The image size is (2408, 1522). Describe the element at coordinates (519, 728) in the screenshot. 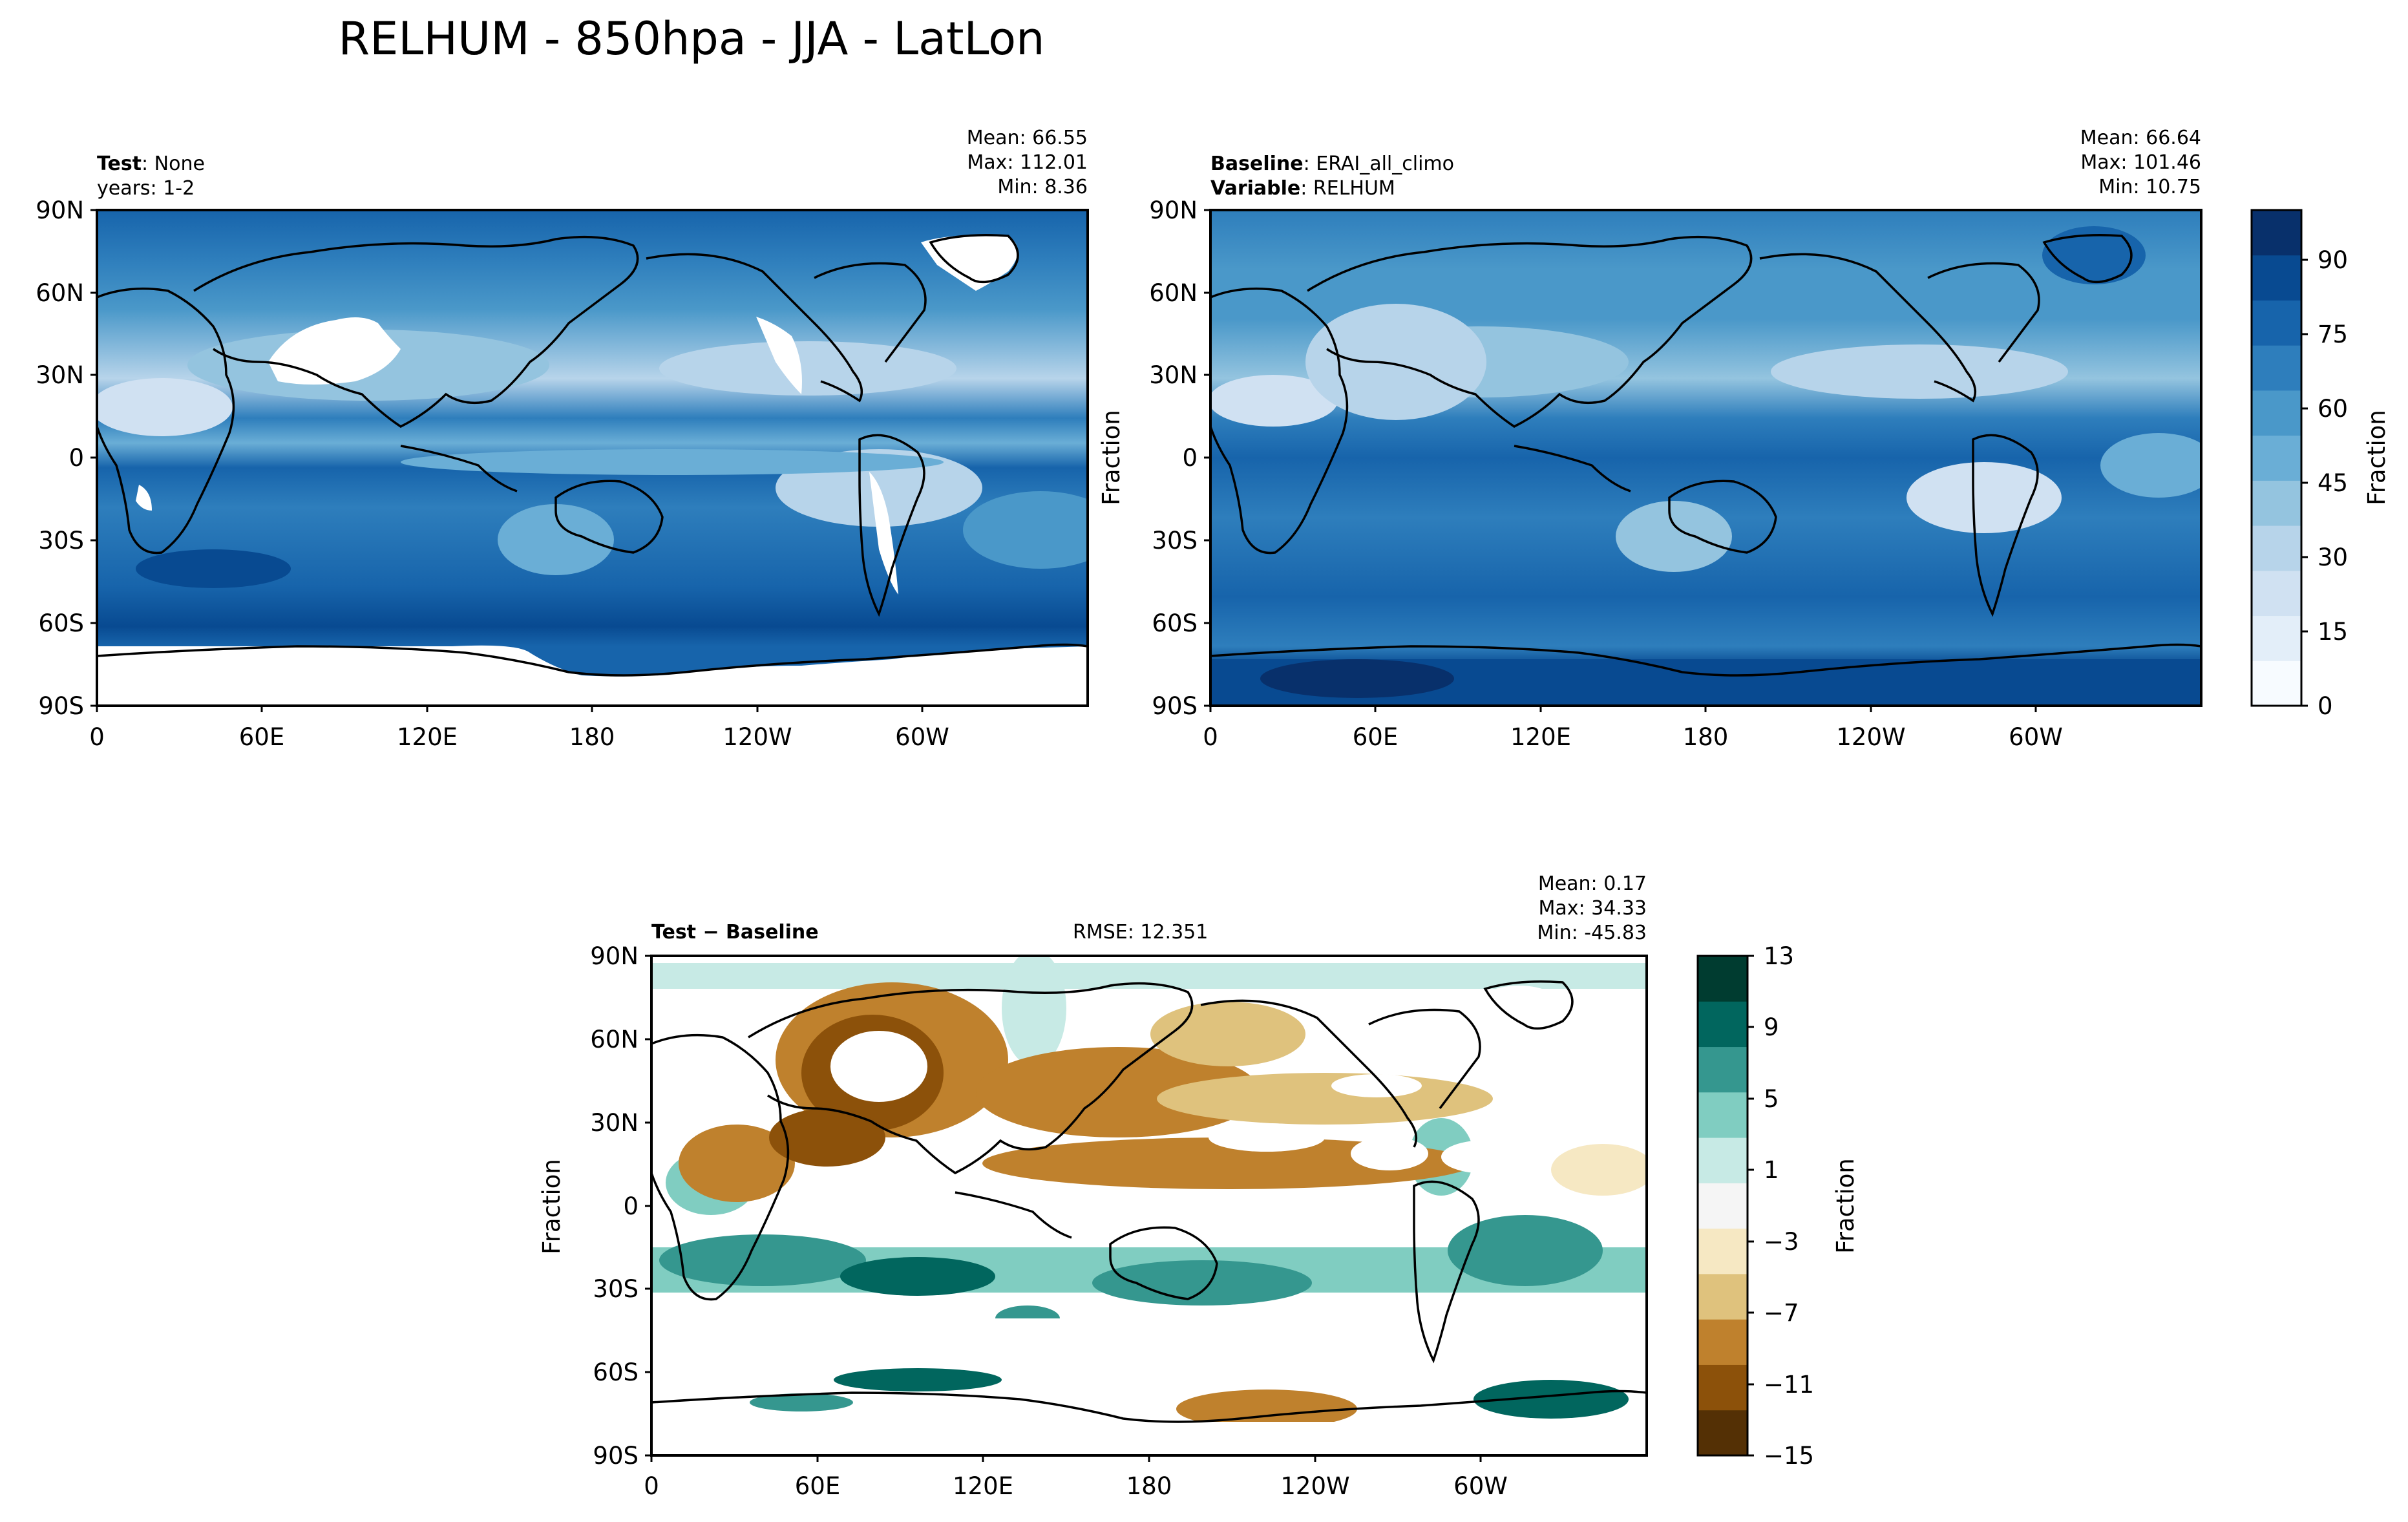

I see `panel-test-xaxis: 0 60E 120E 180 120W 60W` at that location.